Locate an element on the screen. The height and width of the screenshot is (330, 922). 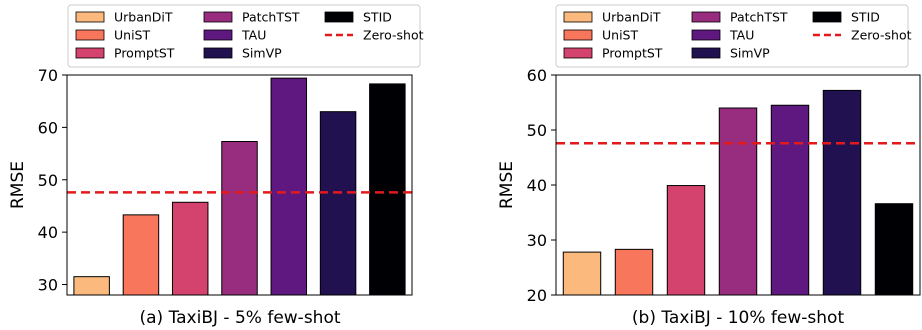
panel-caption: (a) TaxiBJ - 5% few-shot is located at coordinates (239, 318).